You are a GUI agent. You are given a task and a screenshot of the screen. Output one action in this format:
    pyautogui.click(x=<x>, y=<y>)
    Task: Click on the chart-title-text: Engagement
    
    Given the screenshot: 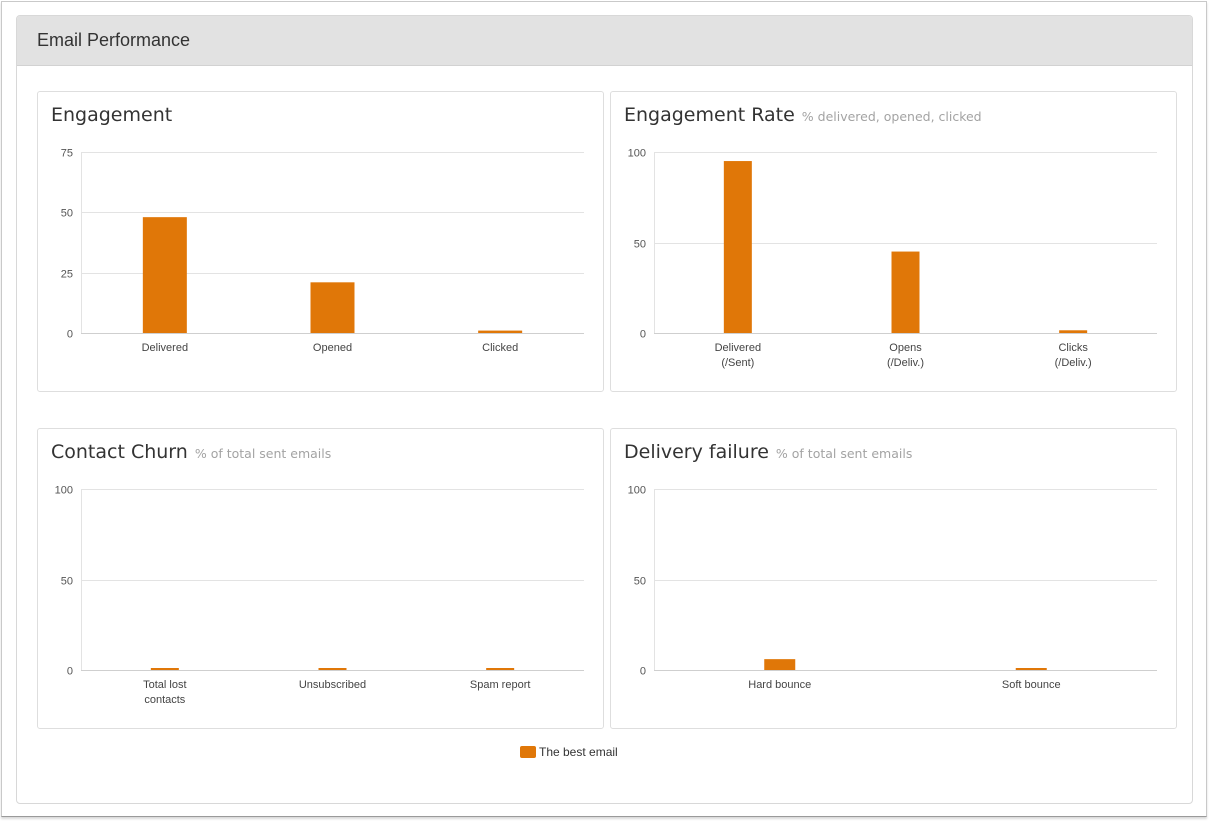 What is the action you would take?
    pyautogui.click(x=112, y=115)
    